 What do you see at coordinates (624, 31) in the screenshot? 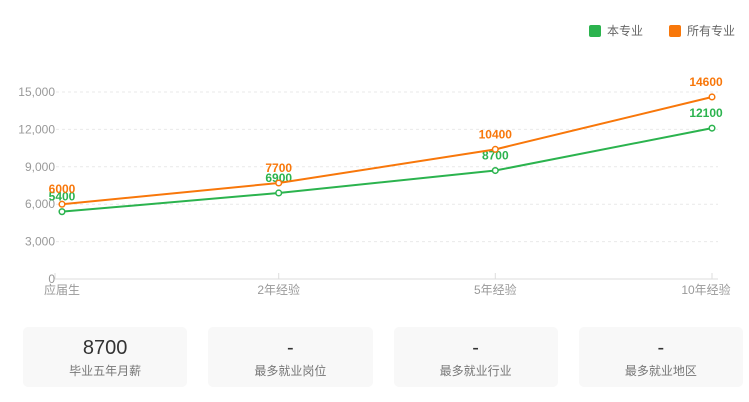
I see `legend-item-label: 本专业` at bounding box center [624, 31].